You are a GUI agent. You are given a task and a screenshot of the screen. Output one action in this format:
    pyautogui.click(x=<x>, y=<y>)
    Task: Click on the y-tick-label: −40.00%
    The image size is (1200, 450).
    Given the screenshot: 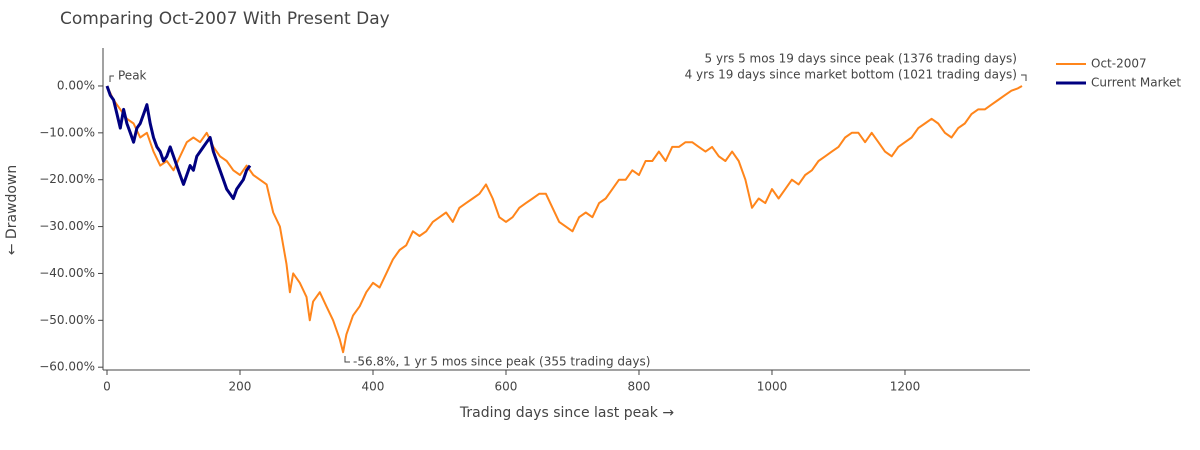 What is the action you would take?
    pyautogui.click(x=67, y=273)
    